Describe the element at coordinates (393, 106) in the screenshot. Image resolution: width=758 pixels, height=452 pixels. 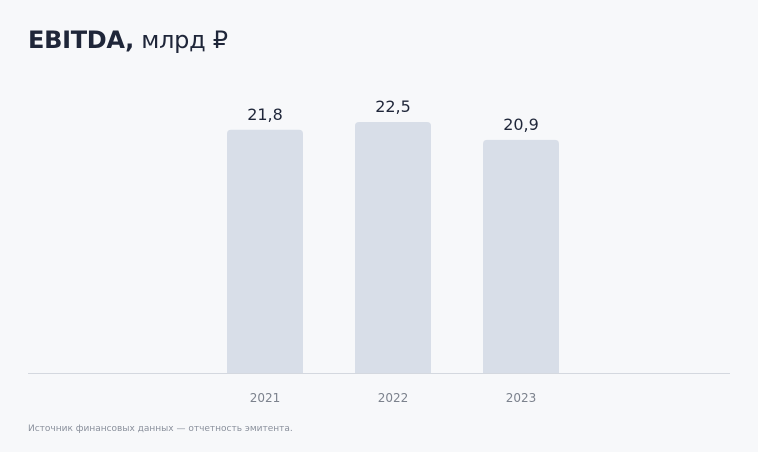
I see `data-label-2022: 22,5` at that location.